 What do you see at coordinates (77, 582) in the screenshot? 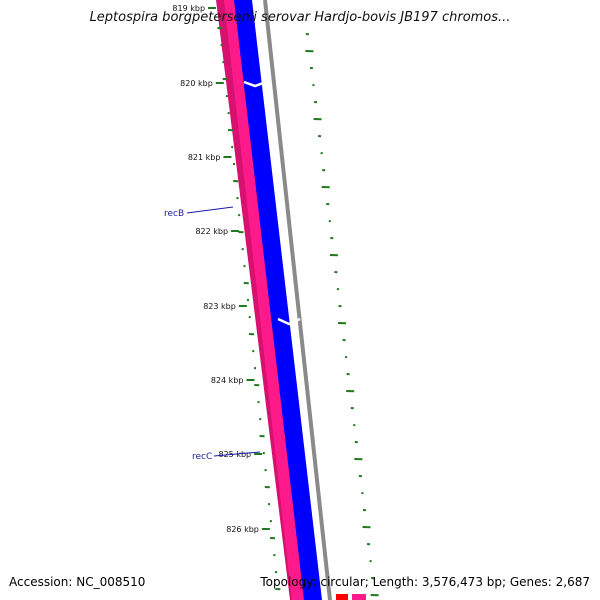
I see `accession-text: Accession: NC_008510` at bounding box center [77, 582].